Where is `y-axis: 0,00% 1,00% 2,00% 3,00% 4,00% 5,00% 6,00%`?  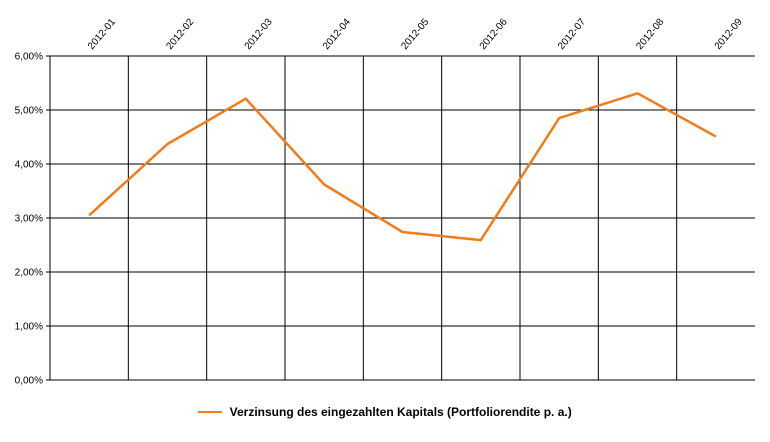 y-axis: 0,00% 1,00% 2,00% 3,00% 4,00% 5,00% 6,00% is located at coordinates (33, 219).